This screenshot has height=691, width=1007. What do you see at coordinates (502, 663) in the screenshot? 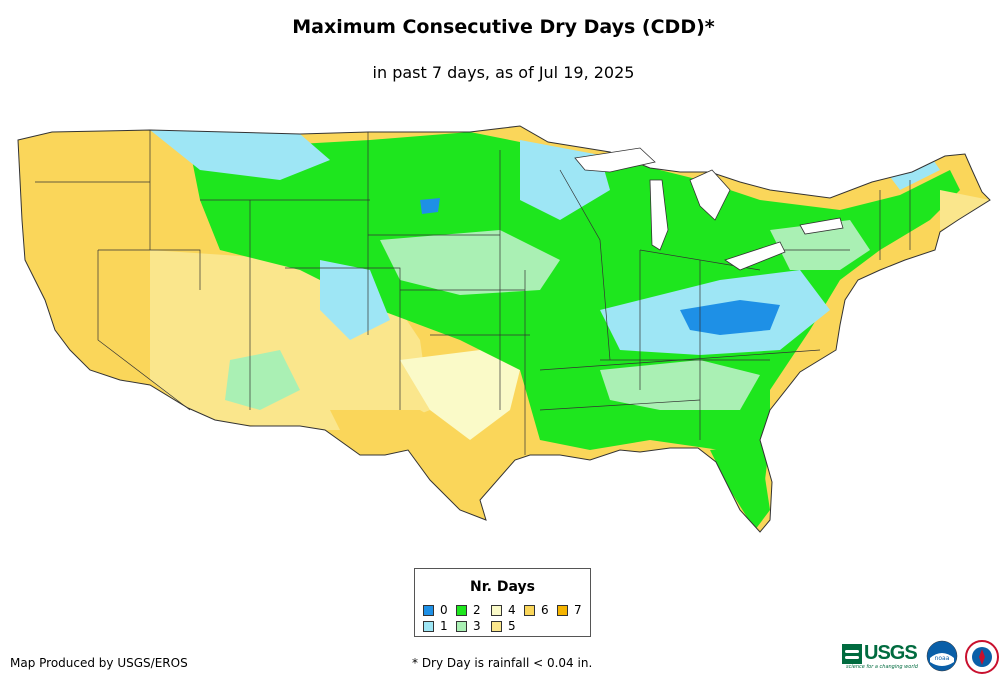
I see `dry-day-footnote: * Dry Day is rainfall < 0.04 in.` at bounding box center [502, 663].